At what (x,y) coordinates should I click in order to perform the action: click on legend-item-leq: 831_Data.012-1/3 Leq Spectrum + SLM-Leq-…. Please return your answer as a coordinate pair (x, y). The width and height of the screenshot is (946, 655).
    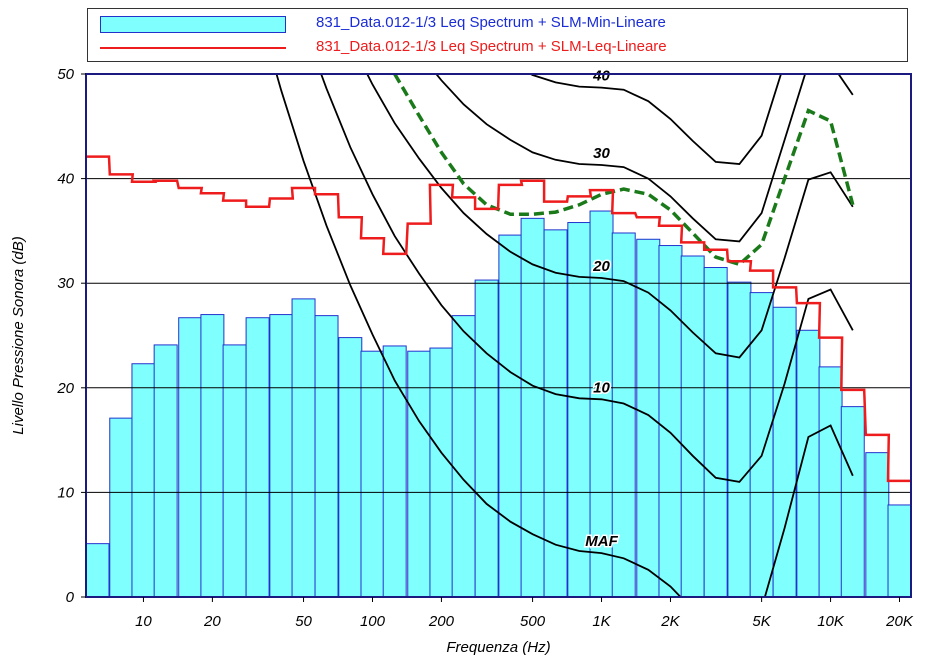
    Looking at the image, I should click on (497, 48).